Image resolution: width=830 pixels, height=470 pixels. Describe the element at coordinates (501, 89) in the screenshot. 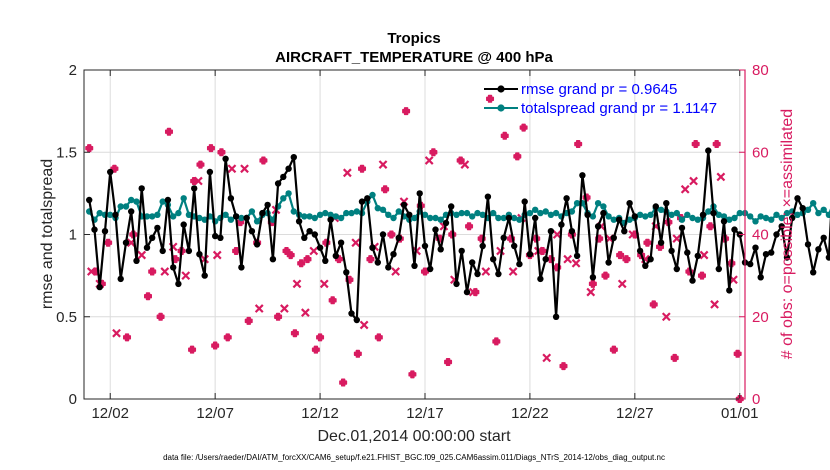

I see `legend-rmse-marker` at that location.